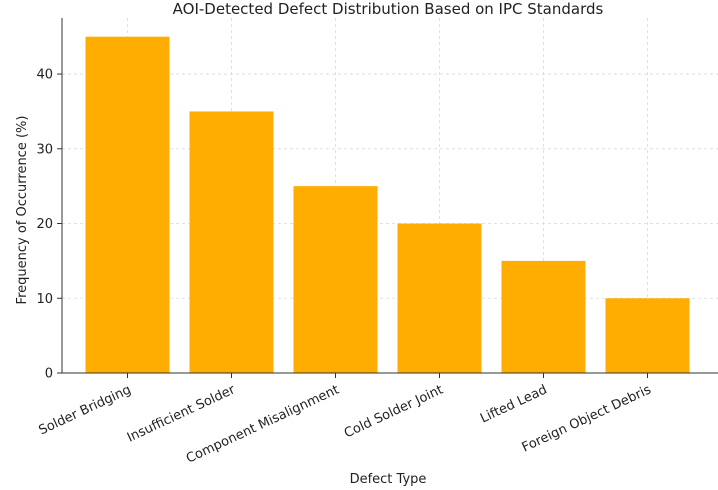  What do you see at coordinates (44, 149) in the screenshot?
I see `y-tick-label: 30` at bounding box center [44, 149].